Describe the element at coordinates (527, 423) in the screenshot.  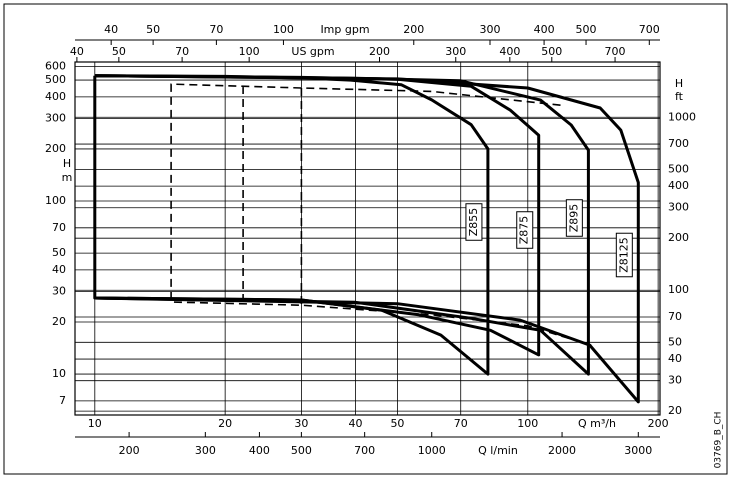
I see `x-tick-label: 100` at that location.